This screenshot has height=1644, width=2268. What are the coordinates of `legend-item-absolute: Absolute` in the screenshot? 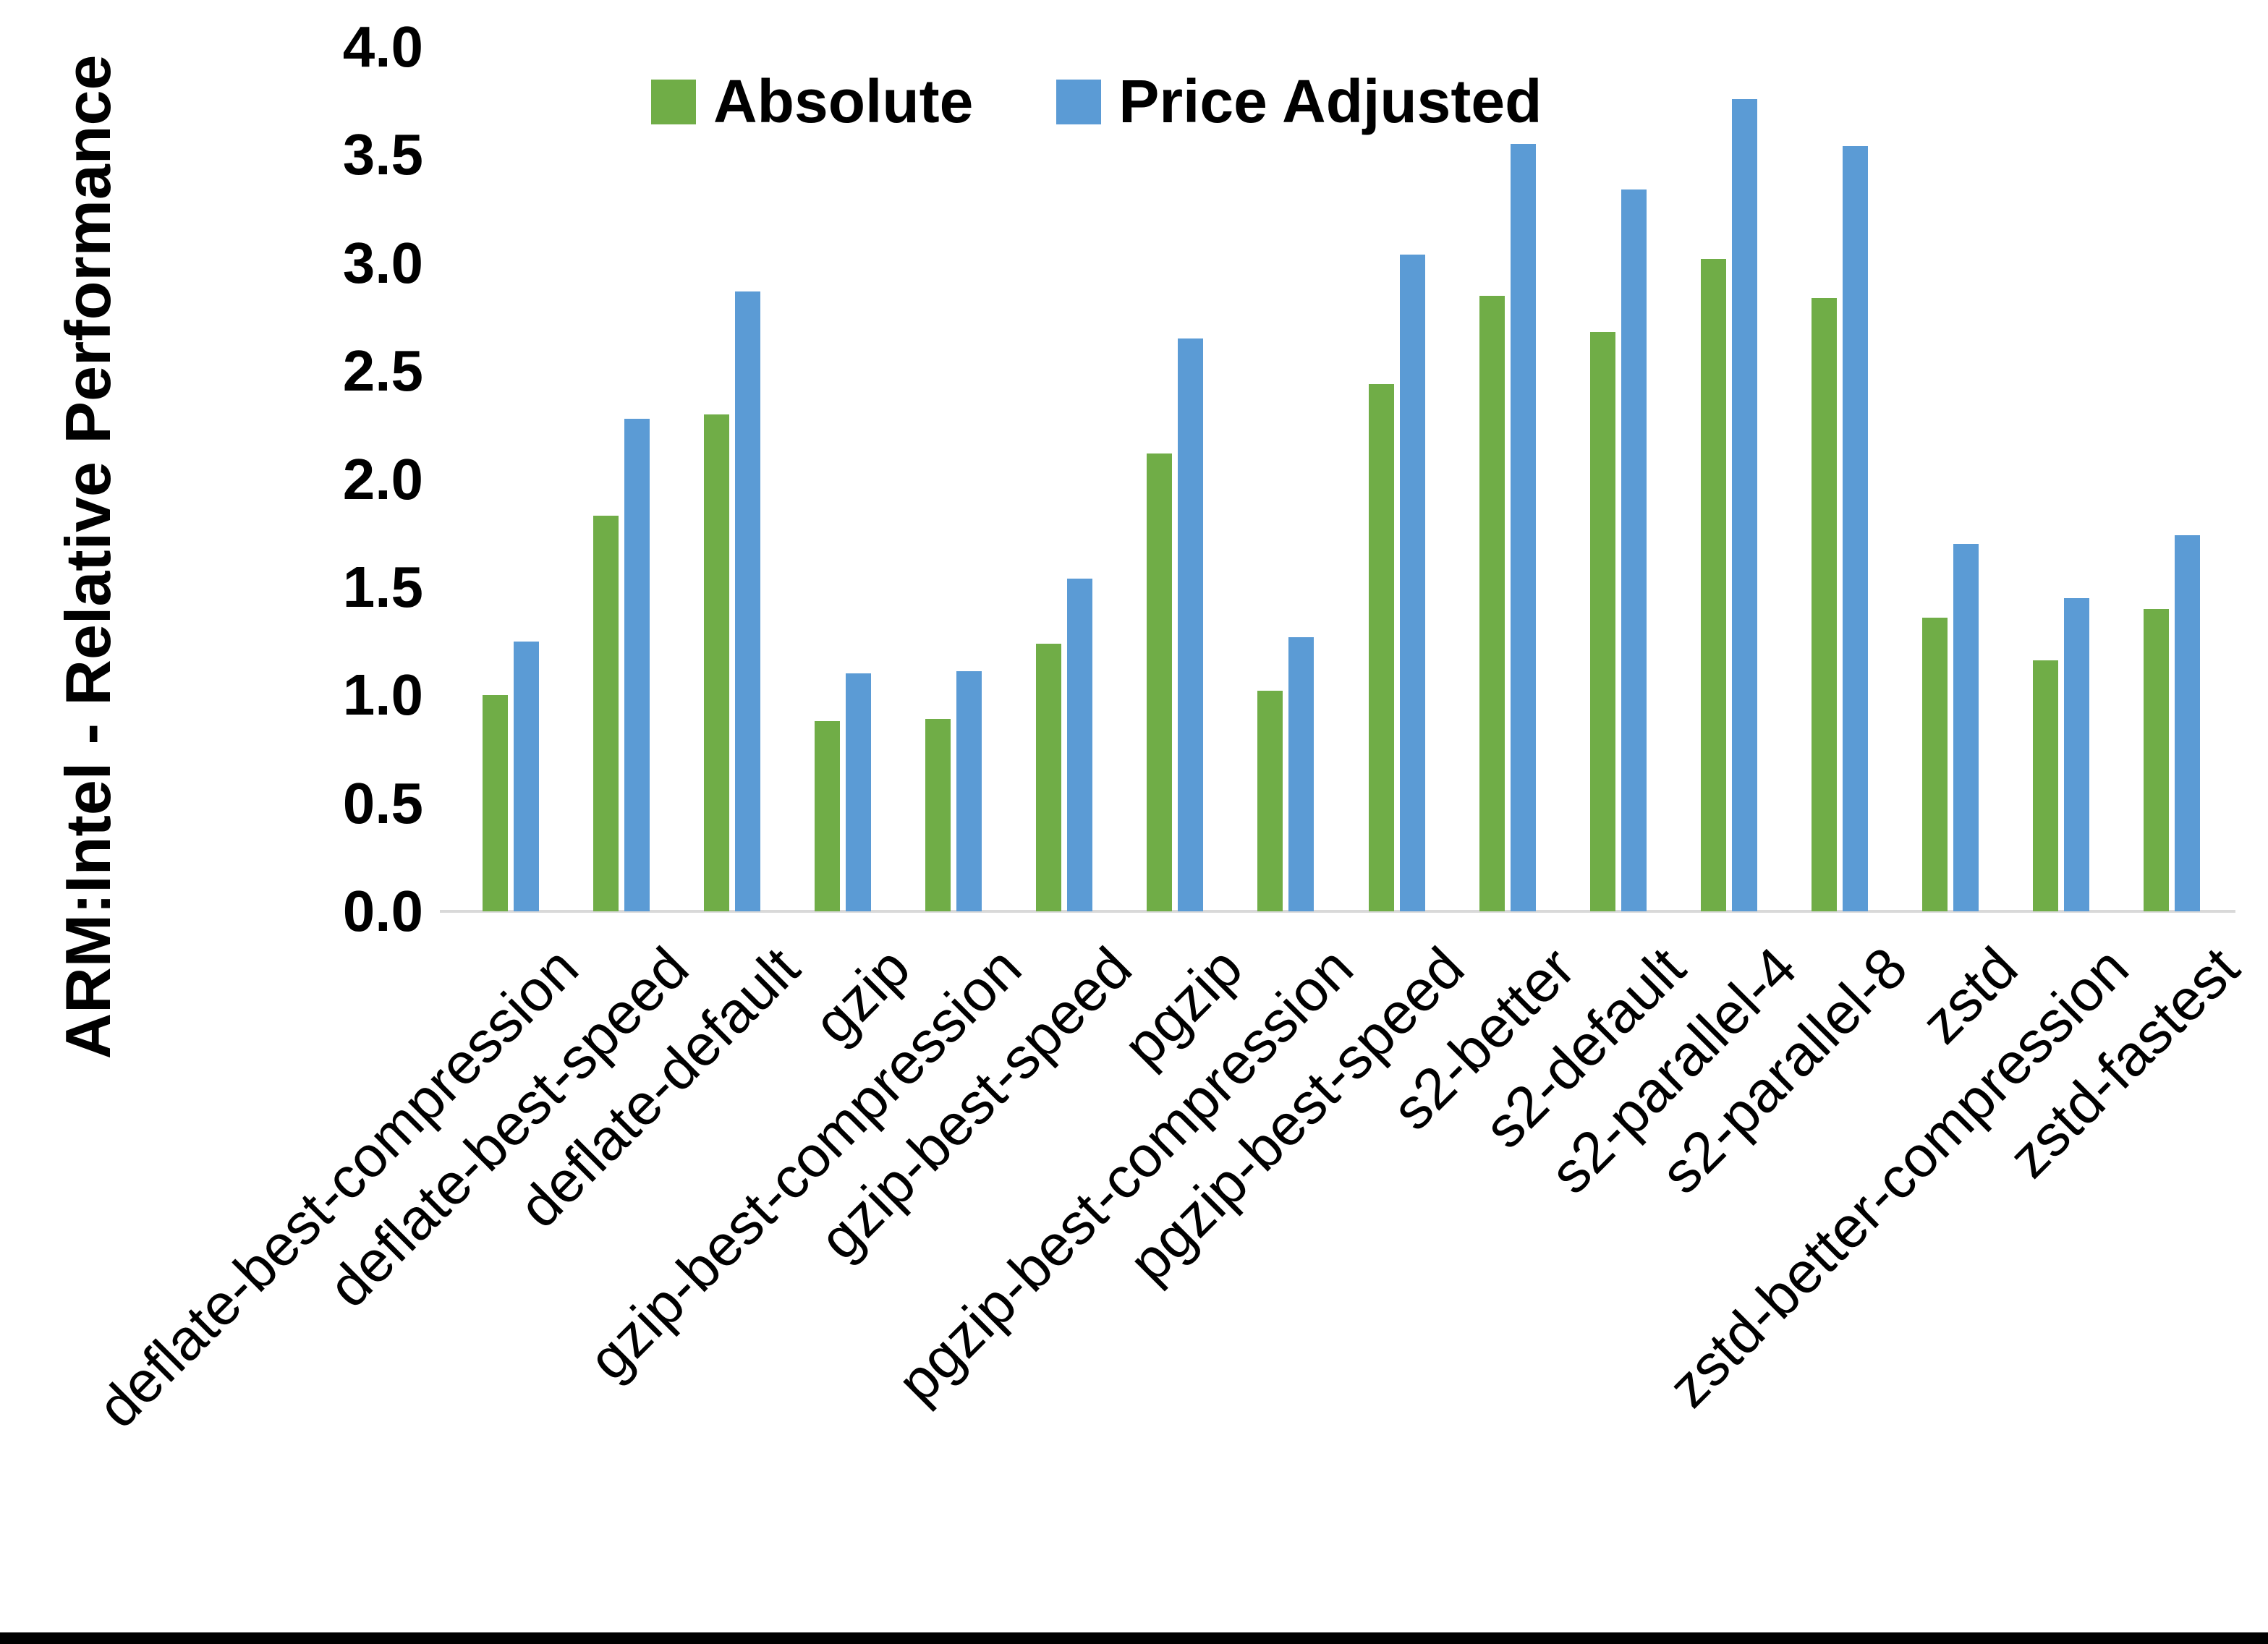 It's located at (812, 102).